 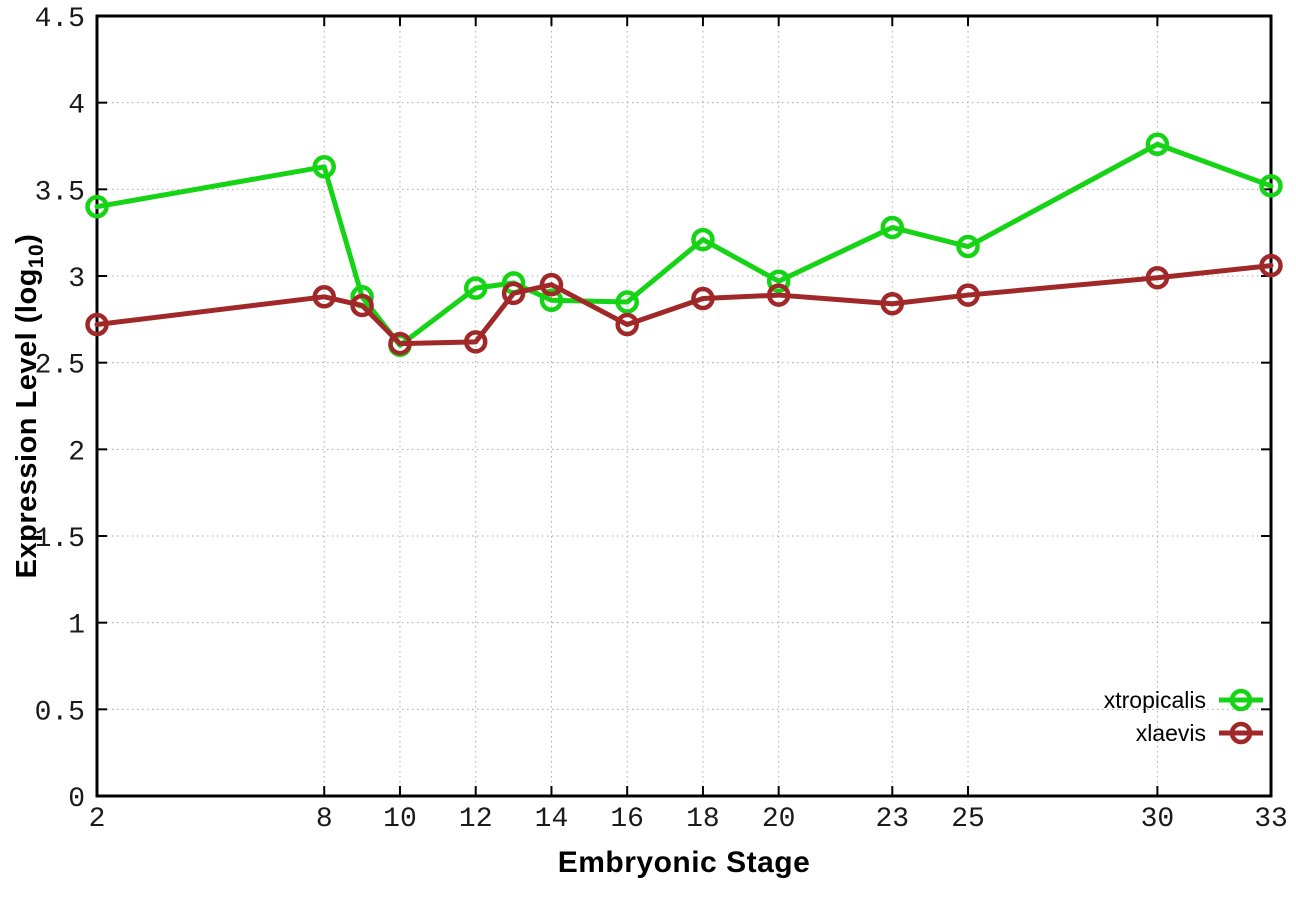 I want to click on legend-label-xlaevis: xlaevis, so click(x=1170, y=732).